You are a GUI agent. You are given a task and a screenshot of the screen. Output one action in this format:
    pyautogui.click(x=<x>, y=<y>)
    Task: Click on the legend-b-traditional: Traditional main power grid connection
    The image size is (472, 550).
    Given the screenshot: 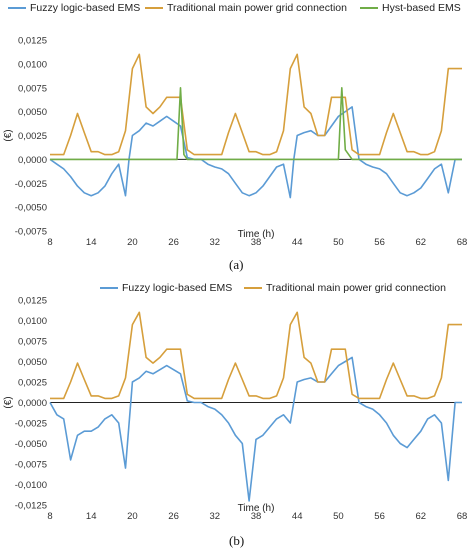 What is the action you would take?
    pyautogui.click(x=345, y=288)
    